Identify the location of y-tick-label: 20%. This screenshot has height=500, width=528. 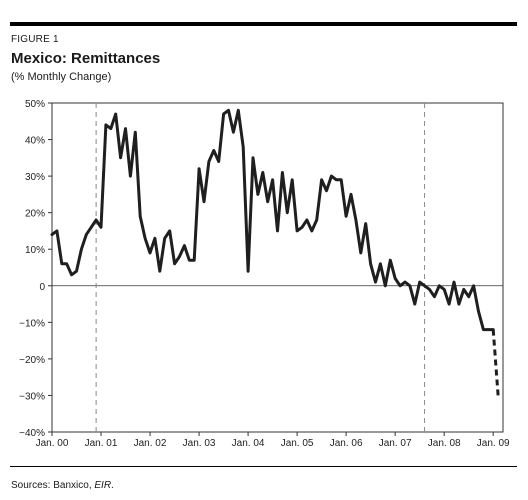
(35, 214).